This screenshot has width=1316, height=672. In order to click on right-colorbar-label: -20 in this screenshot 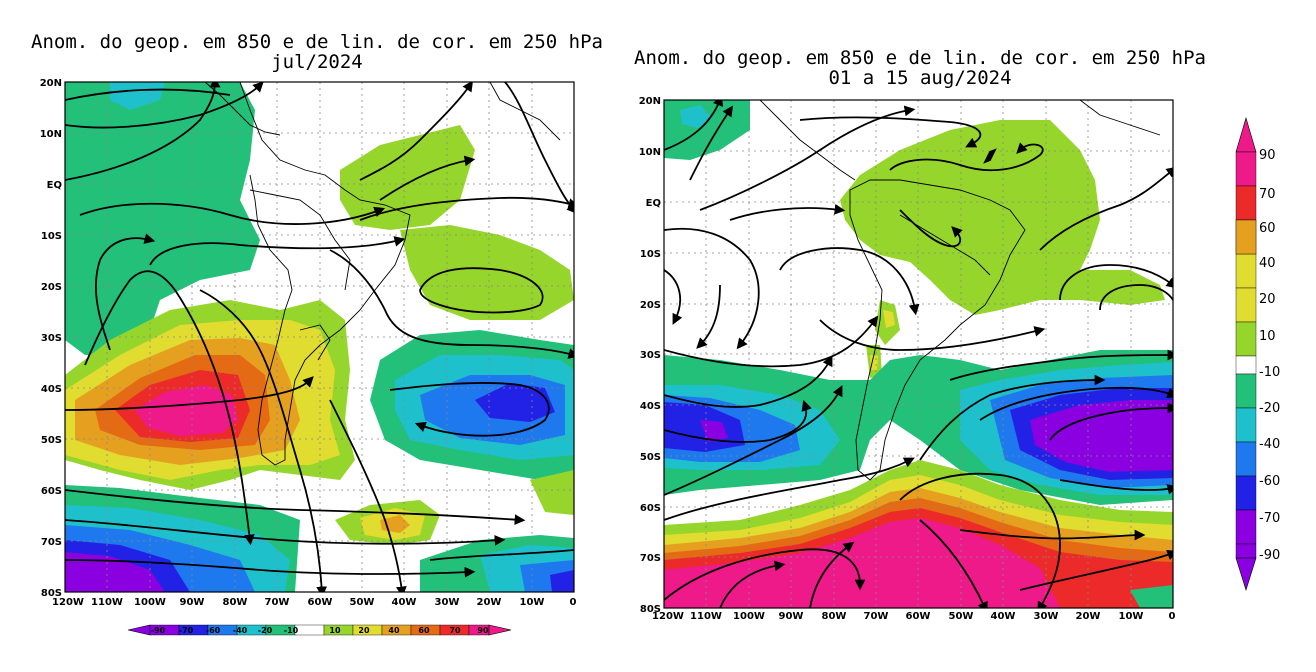, I will do `click(1269, 408)`.